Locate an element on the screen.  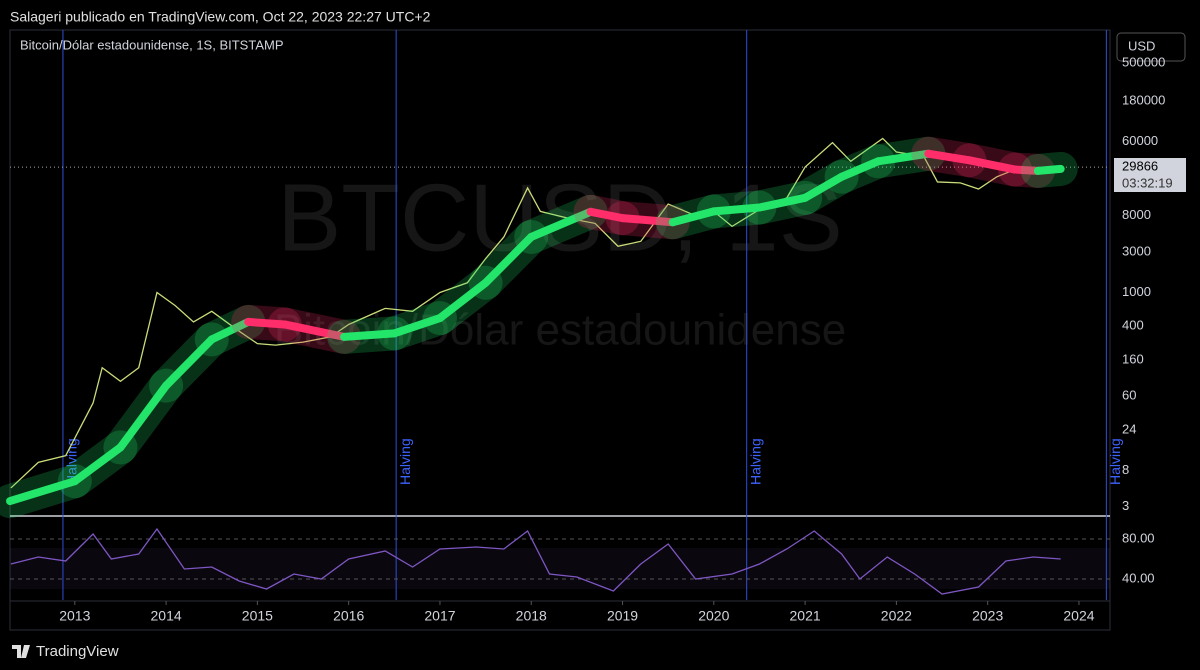
y-tick-label: 1000 is located at coordinates (1136, 291).